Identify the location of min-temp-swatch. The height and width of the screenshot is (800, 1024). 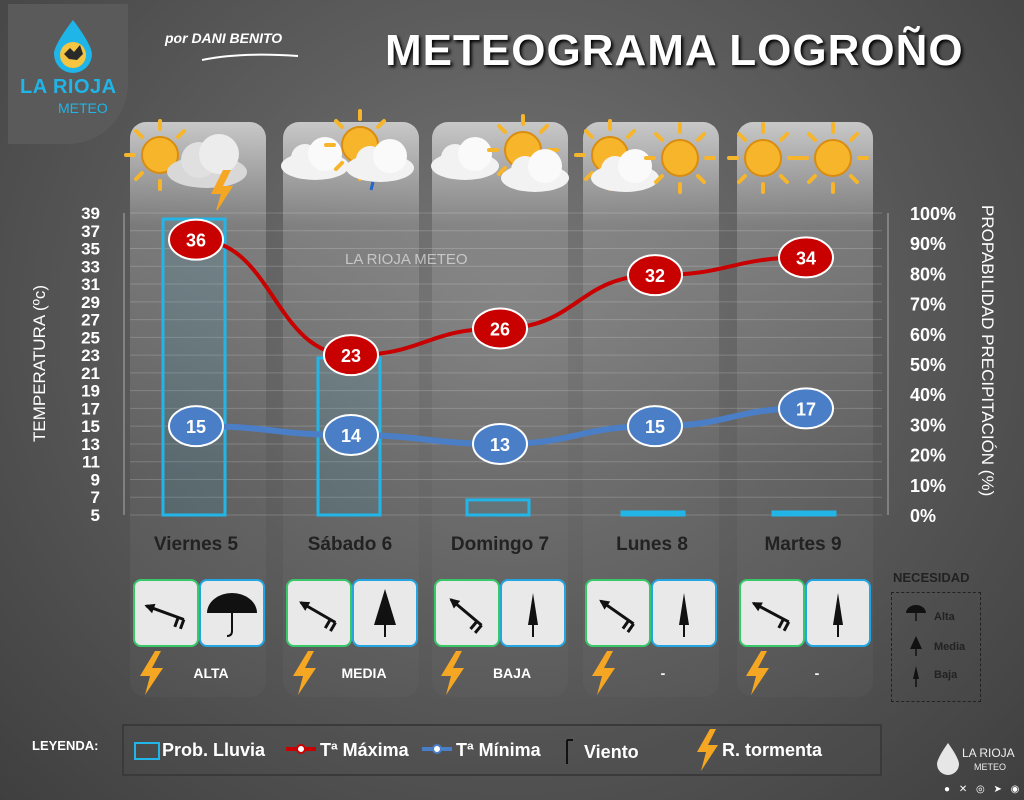
(437, 749).